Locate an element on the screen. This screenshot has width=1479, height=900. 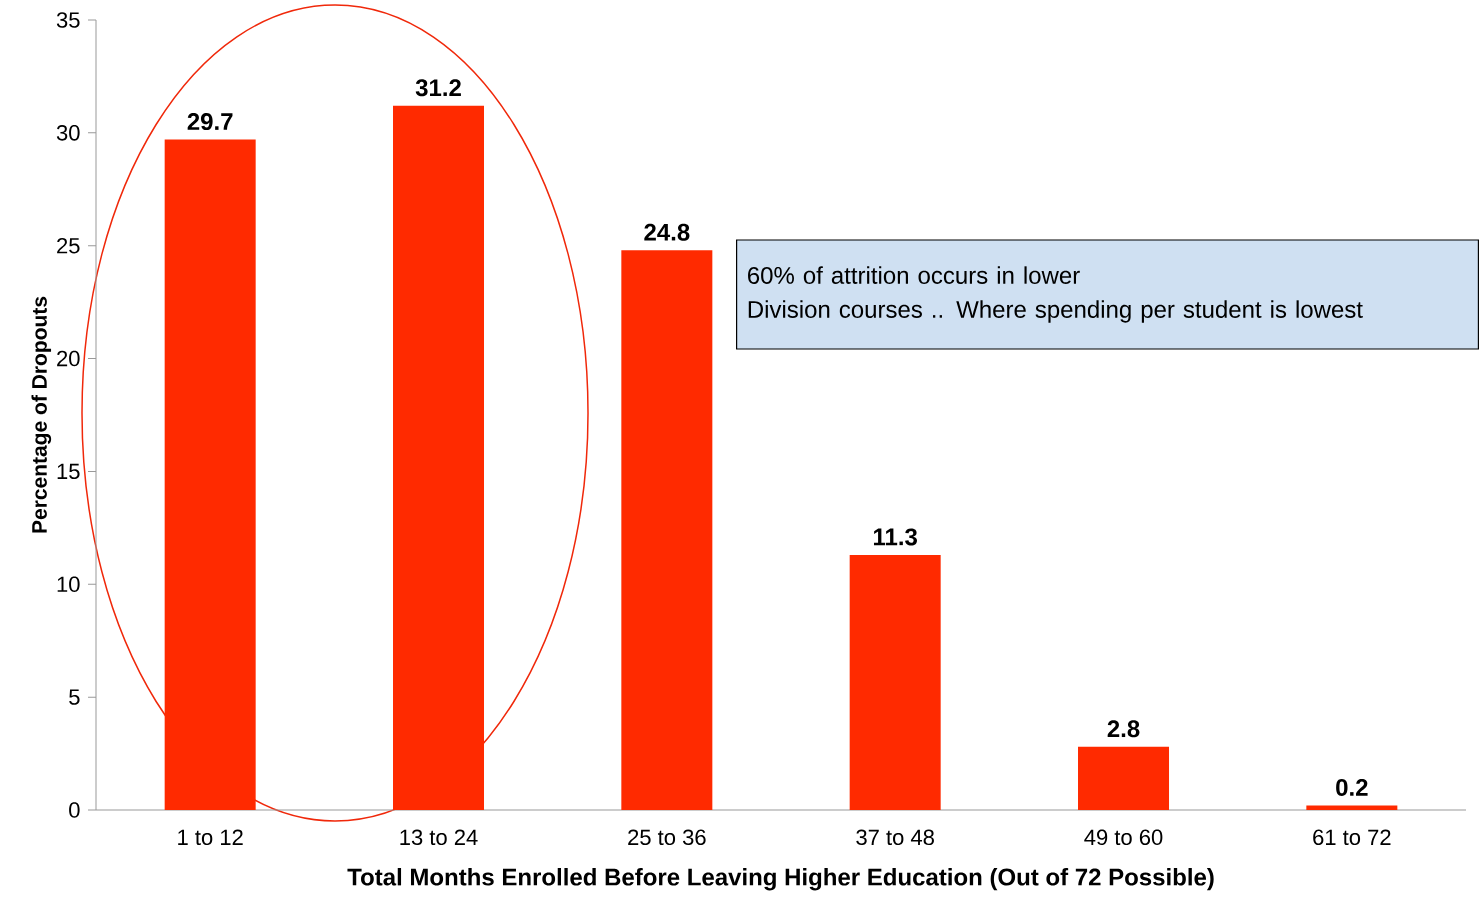
y-tick-label: 10 is located at coordinates (68, 584).